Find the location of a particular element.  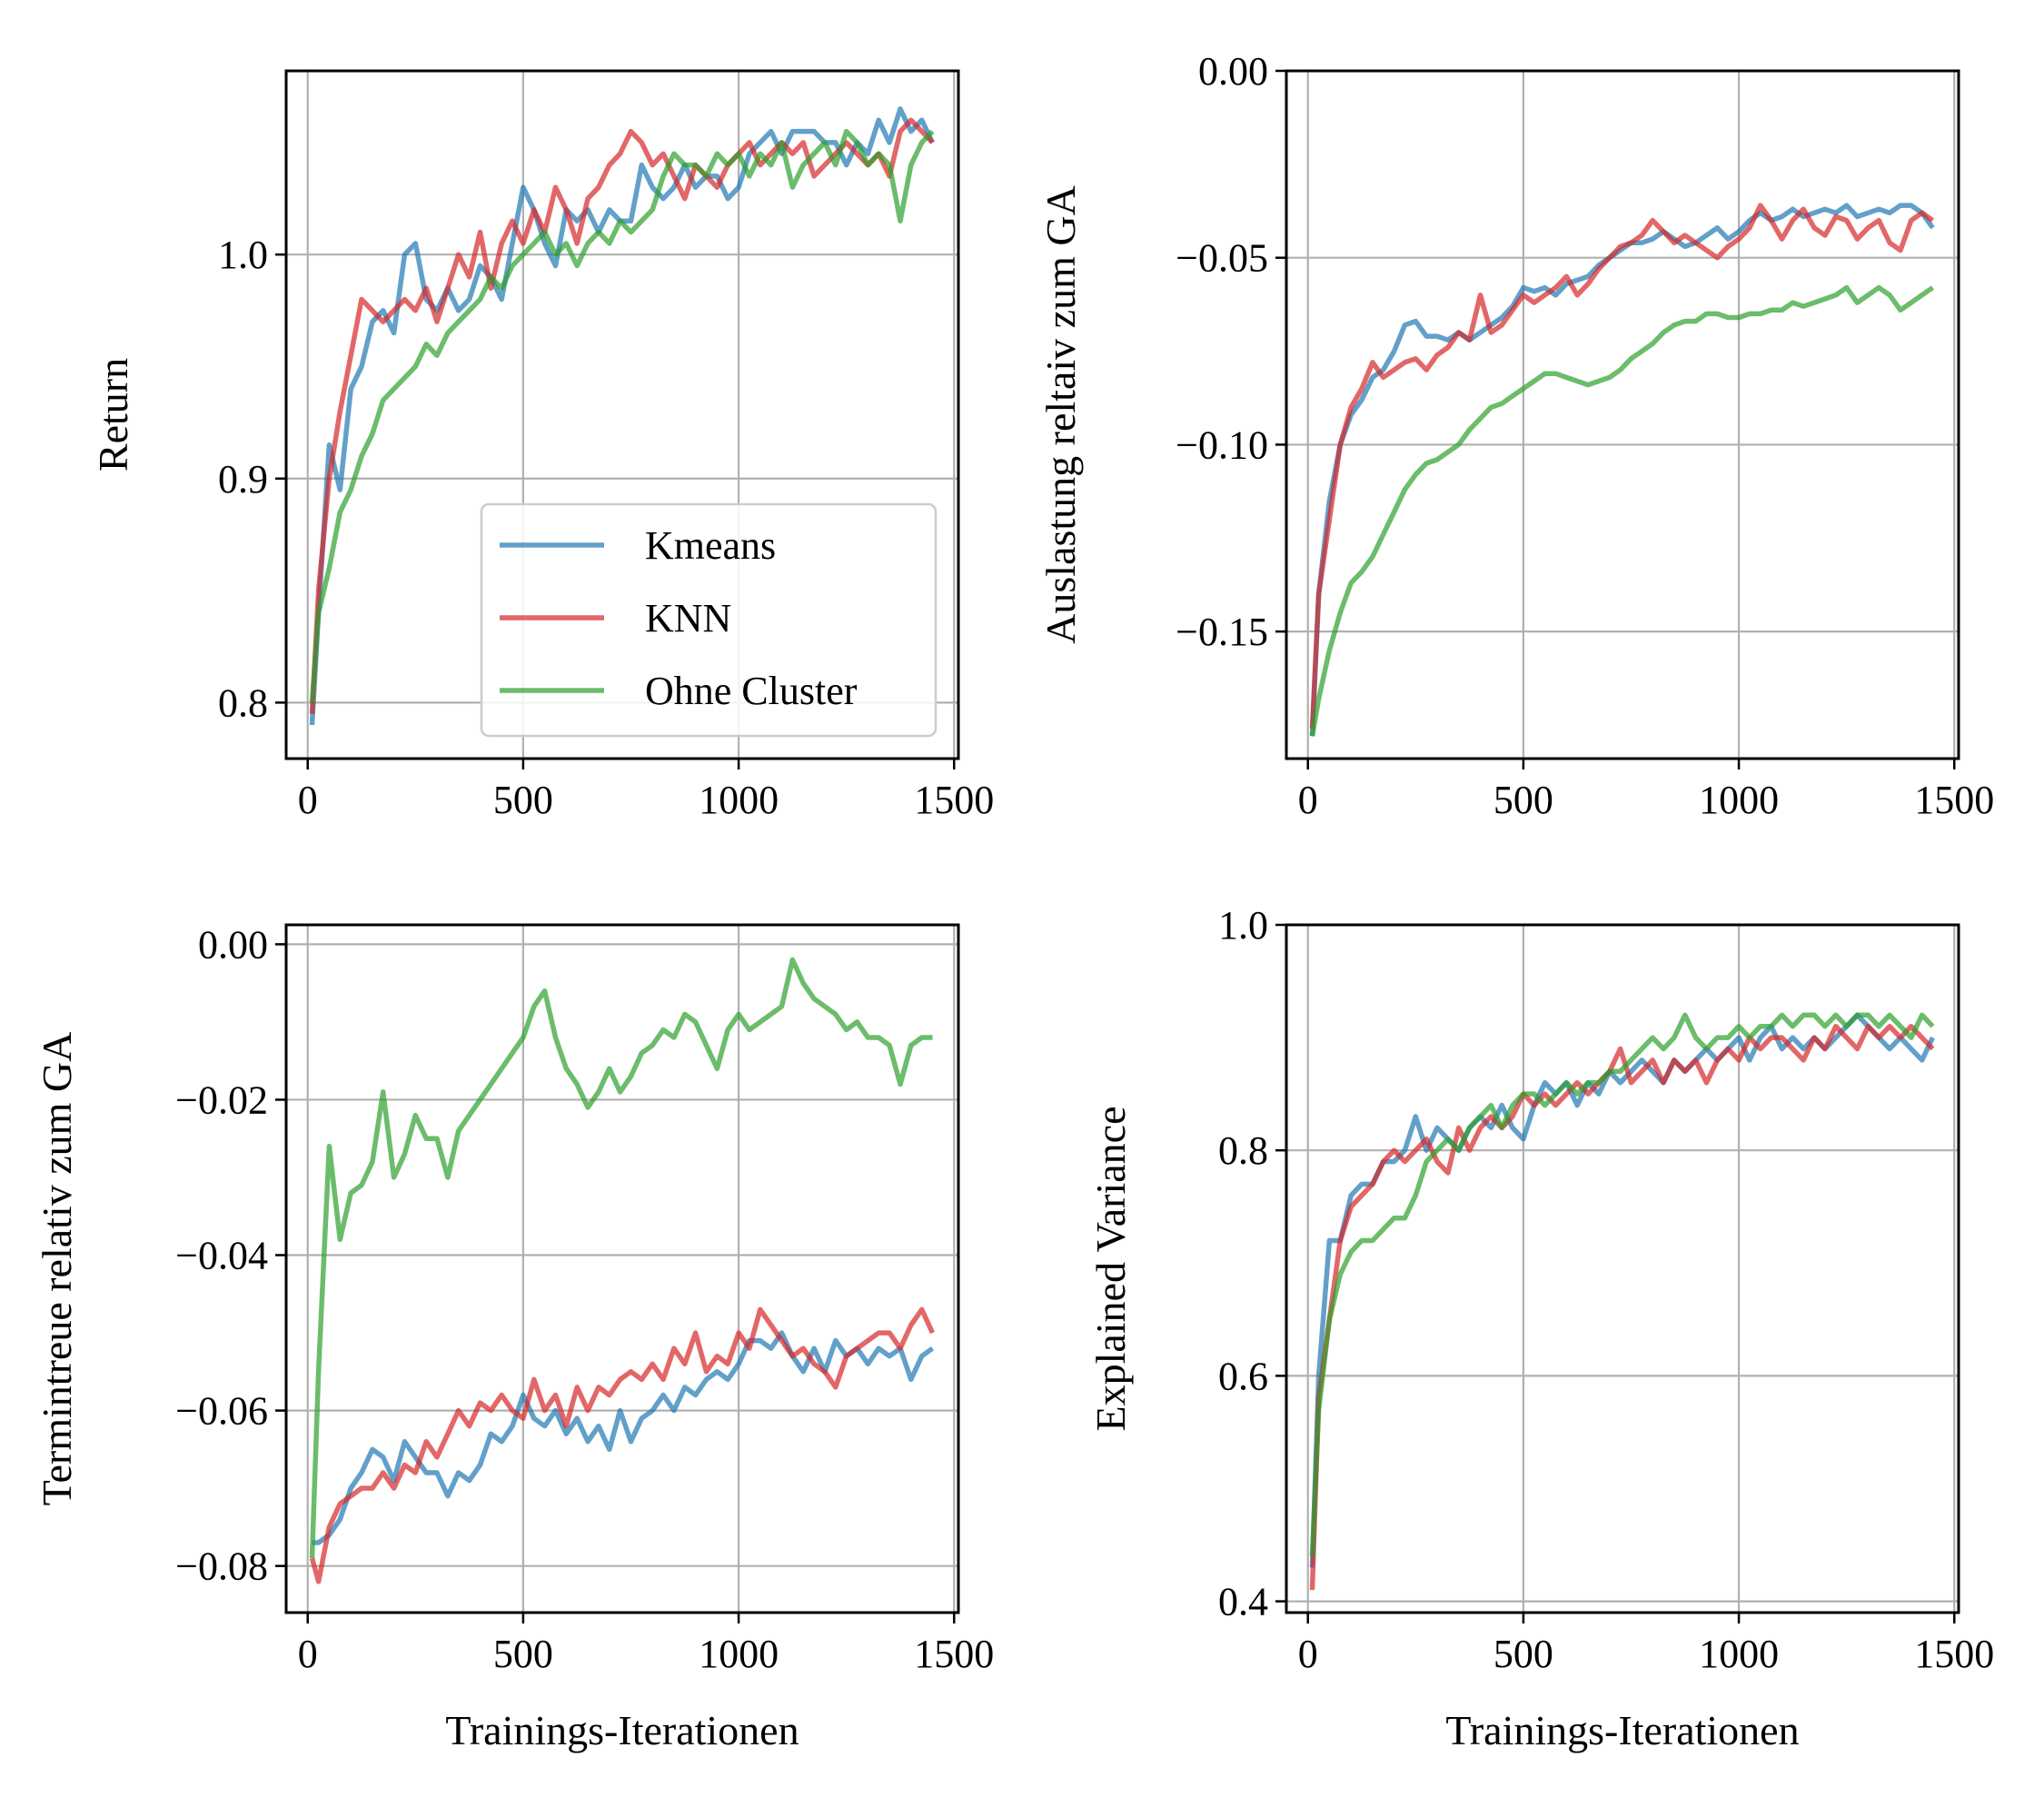

y-tick-label: −0.05 is located at coordinates (1222, 258).